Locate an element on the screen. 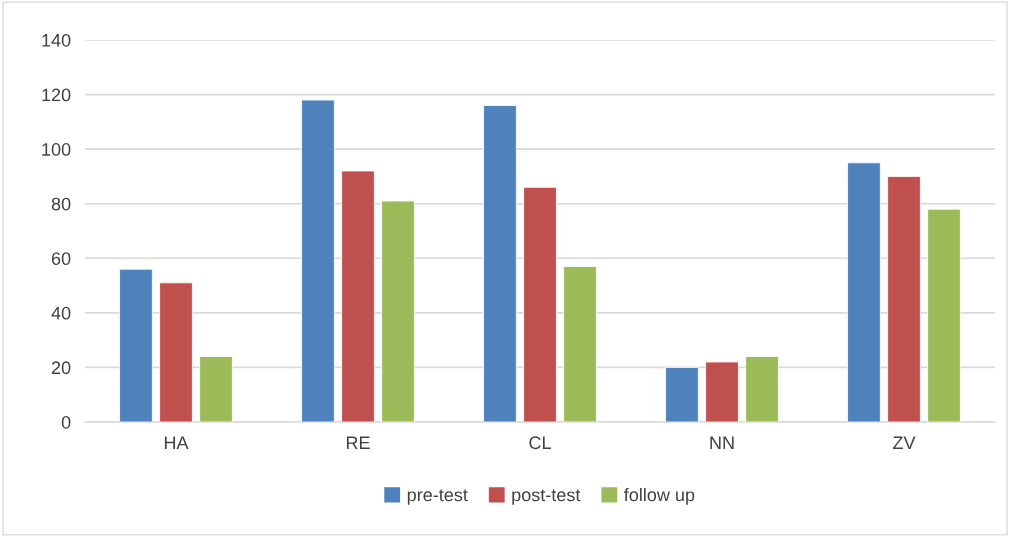  x-tick-label: CL is located at coordinates (540, 443).